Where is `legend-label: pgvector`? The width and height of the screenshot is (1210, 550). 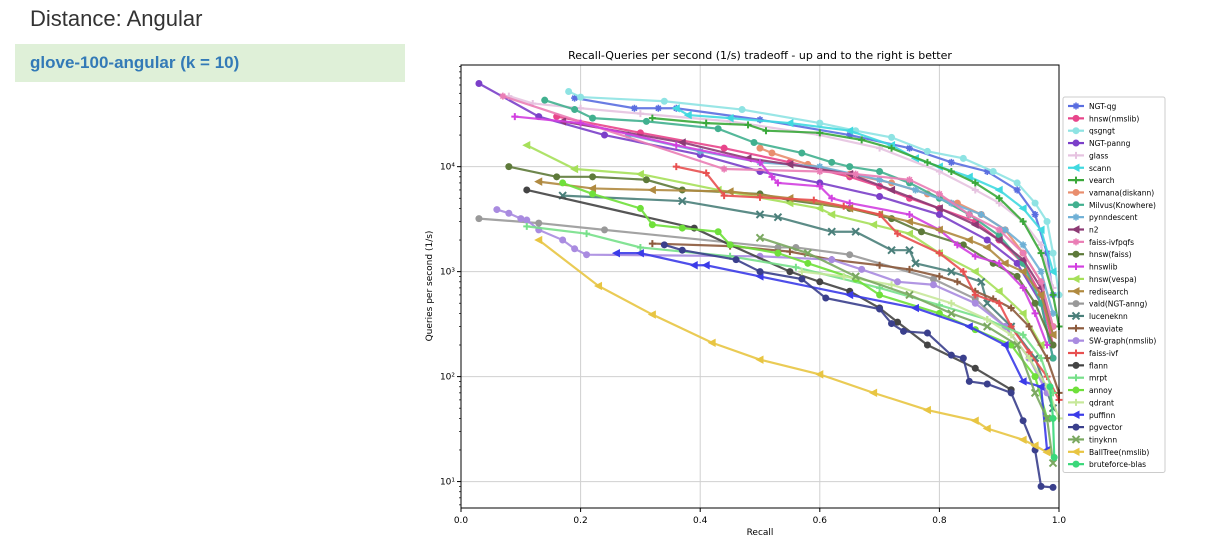
legend-label: pgvector is located at coordinates (1106, 427).